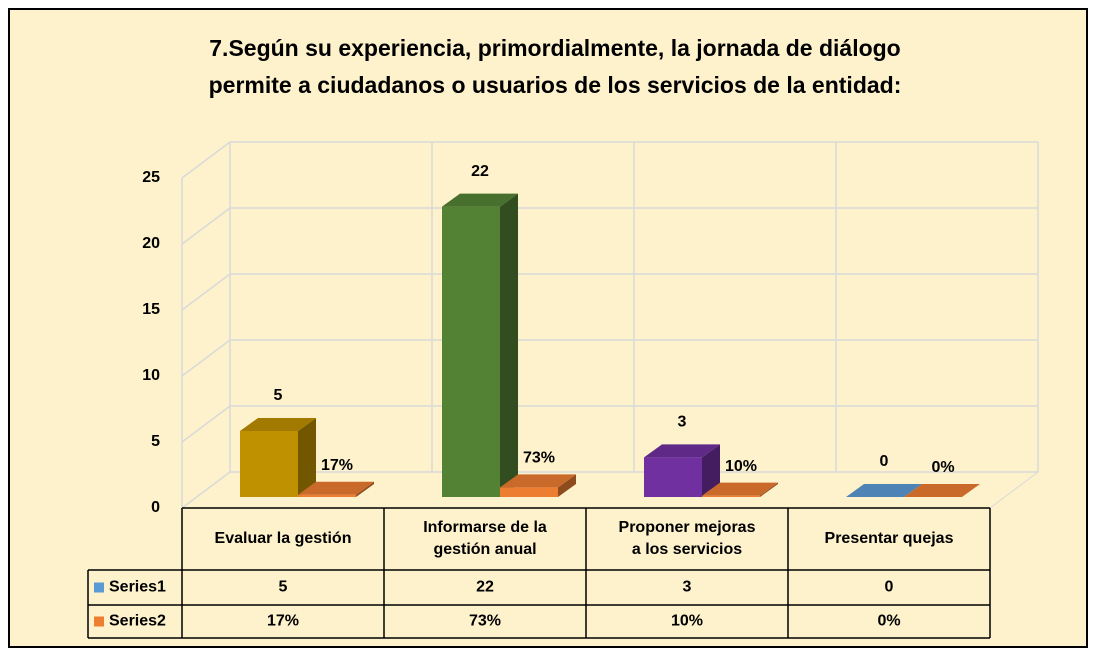 The image size is (1098, 651). I want to click on table-cell: 0, so click(889, 587).